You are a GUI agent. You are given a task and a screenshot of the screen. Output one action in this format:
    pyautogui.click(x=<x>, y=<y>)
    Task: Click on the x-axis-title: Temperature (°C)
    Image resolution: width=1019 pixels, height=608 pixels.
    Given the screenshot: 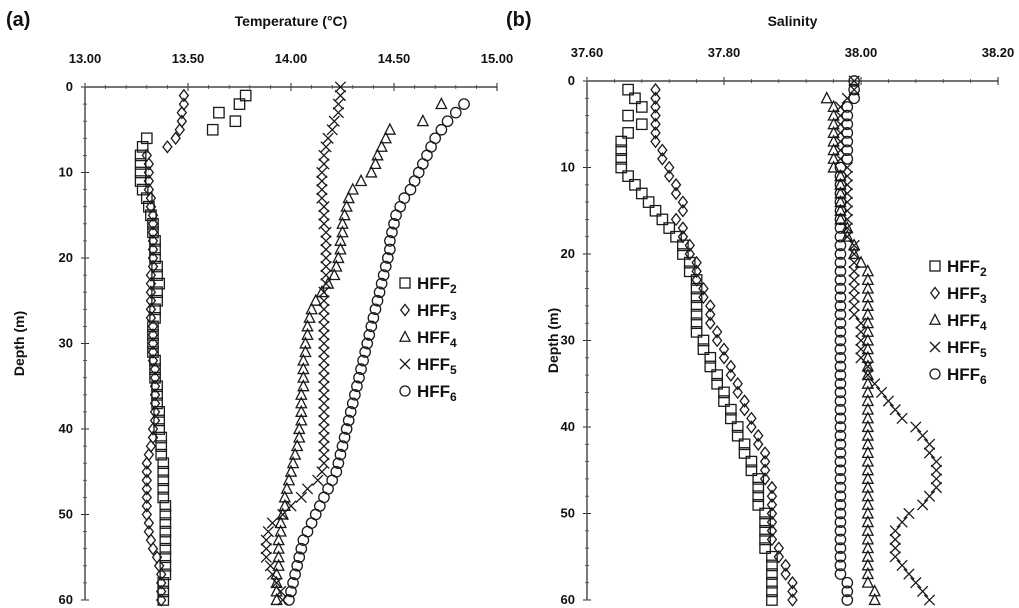 What is the action you would take?
    pyautogui.click(x=291, y=21)
    